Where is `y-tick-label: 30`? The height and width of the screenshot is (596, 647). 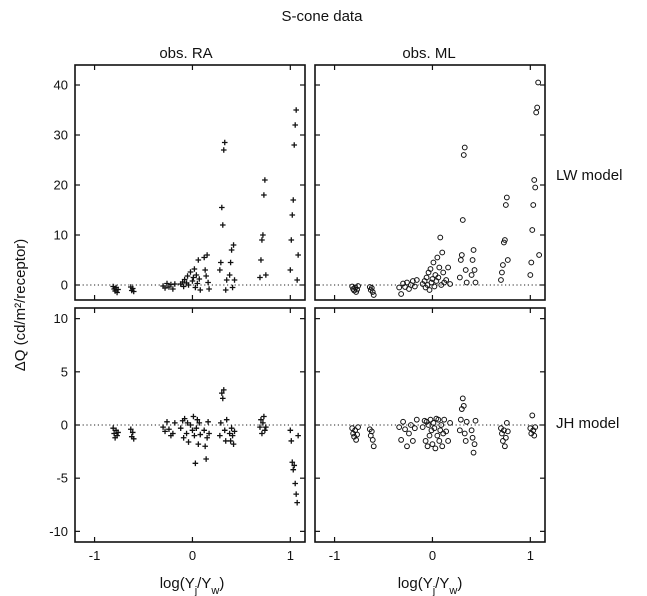 y-tick-label: 30 is located at coordinates (61, 135).